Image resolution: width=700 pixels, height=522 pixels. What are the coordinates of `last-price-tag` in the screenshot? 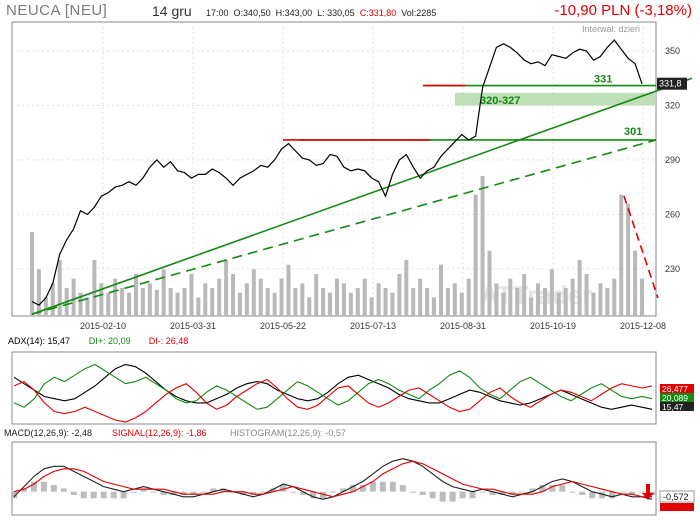 It's located at (672, 83).